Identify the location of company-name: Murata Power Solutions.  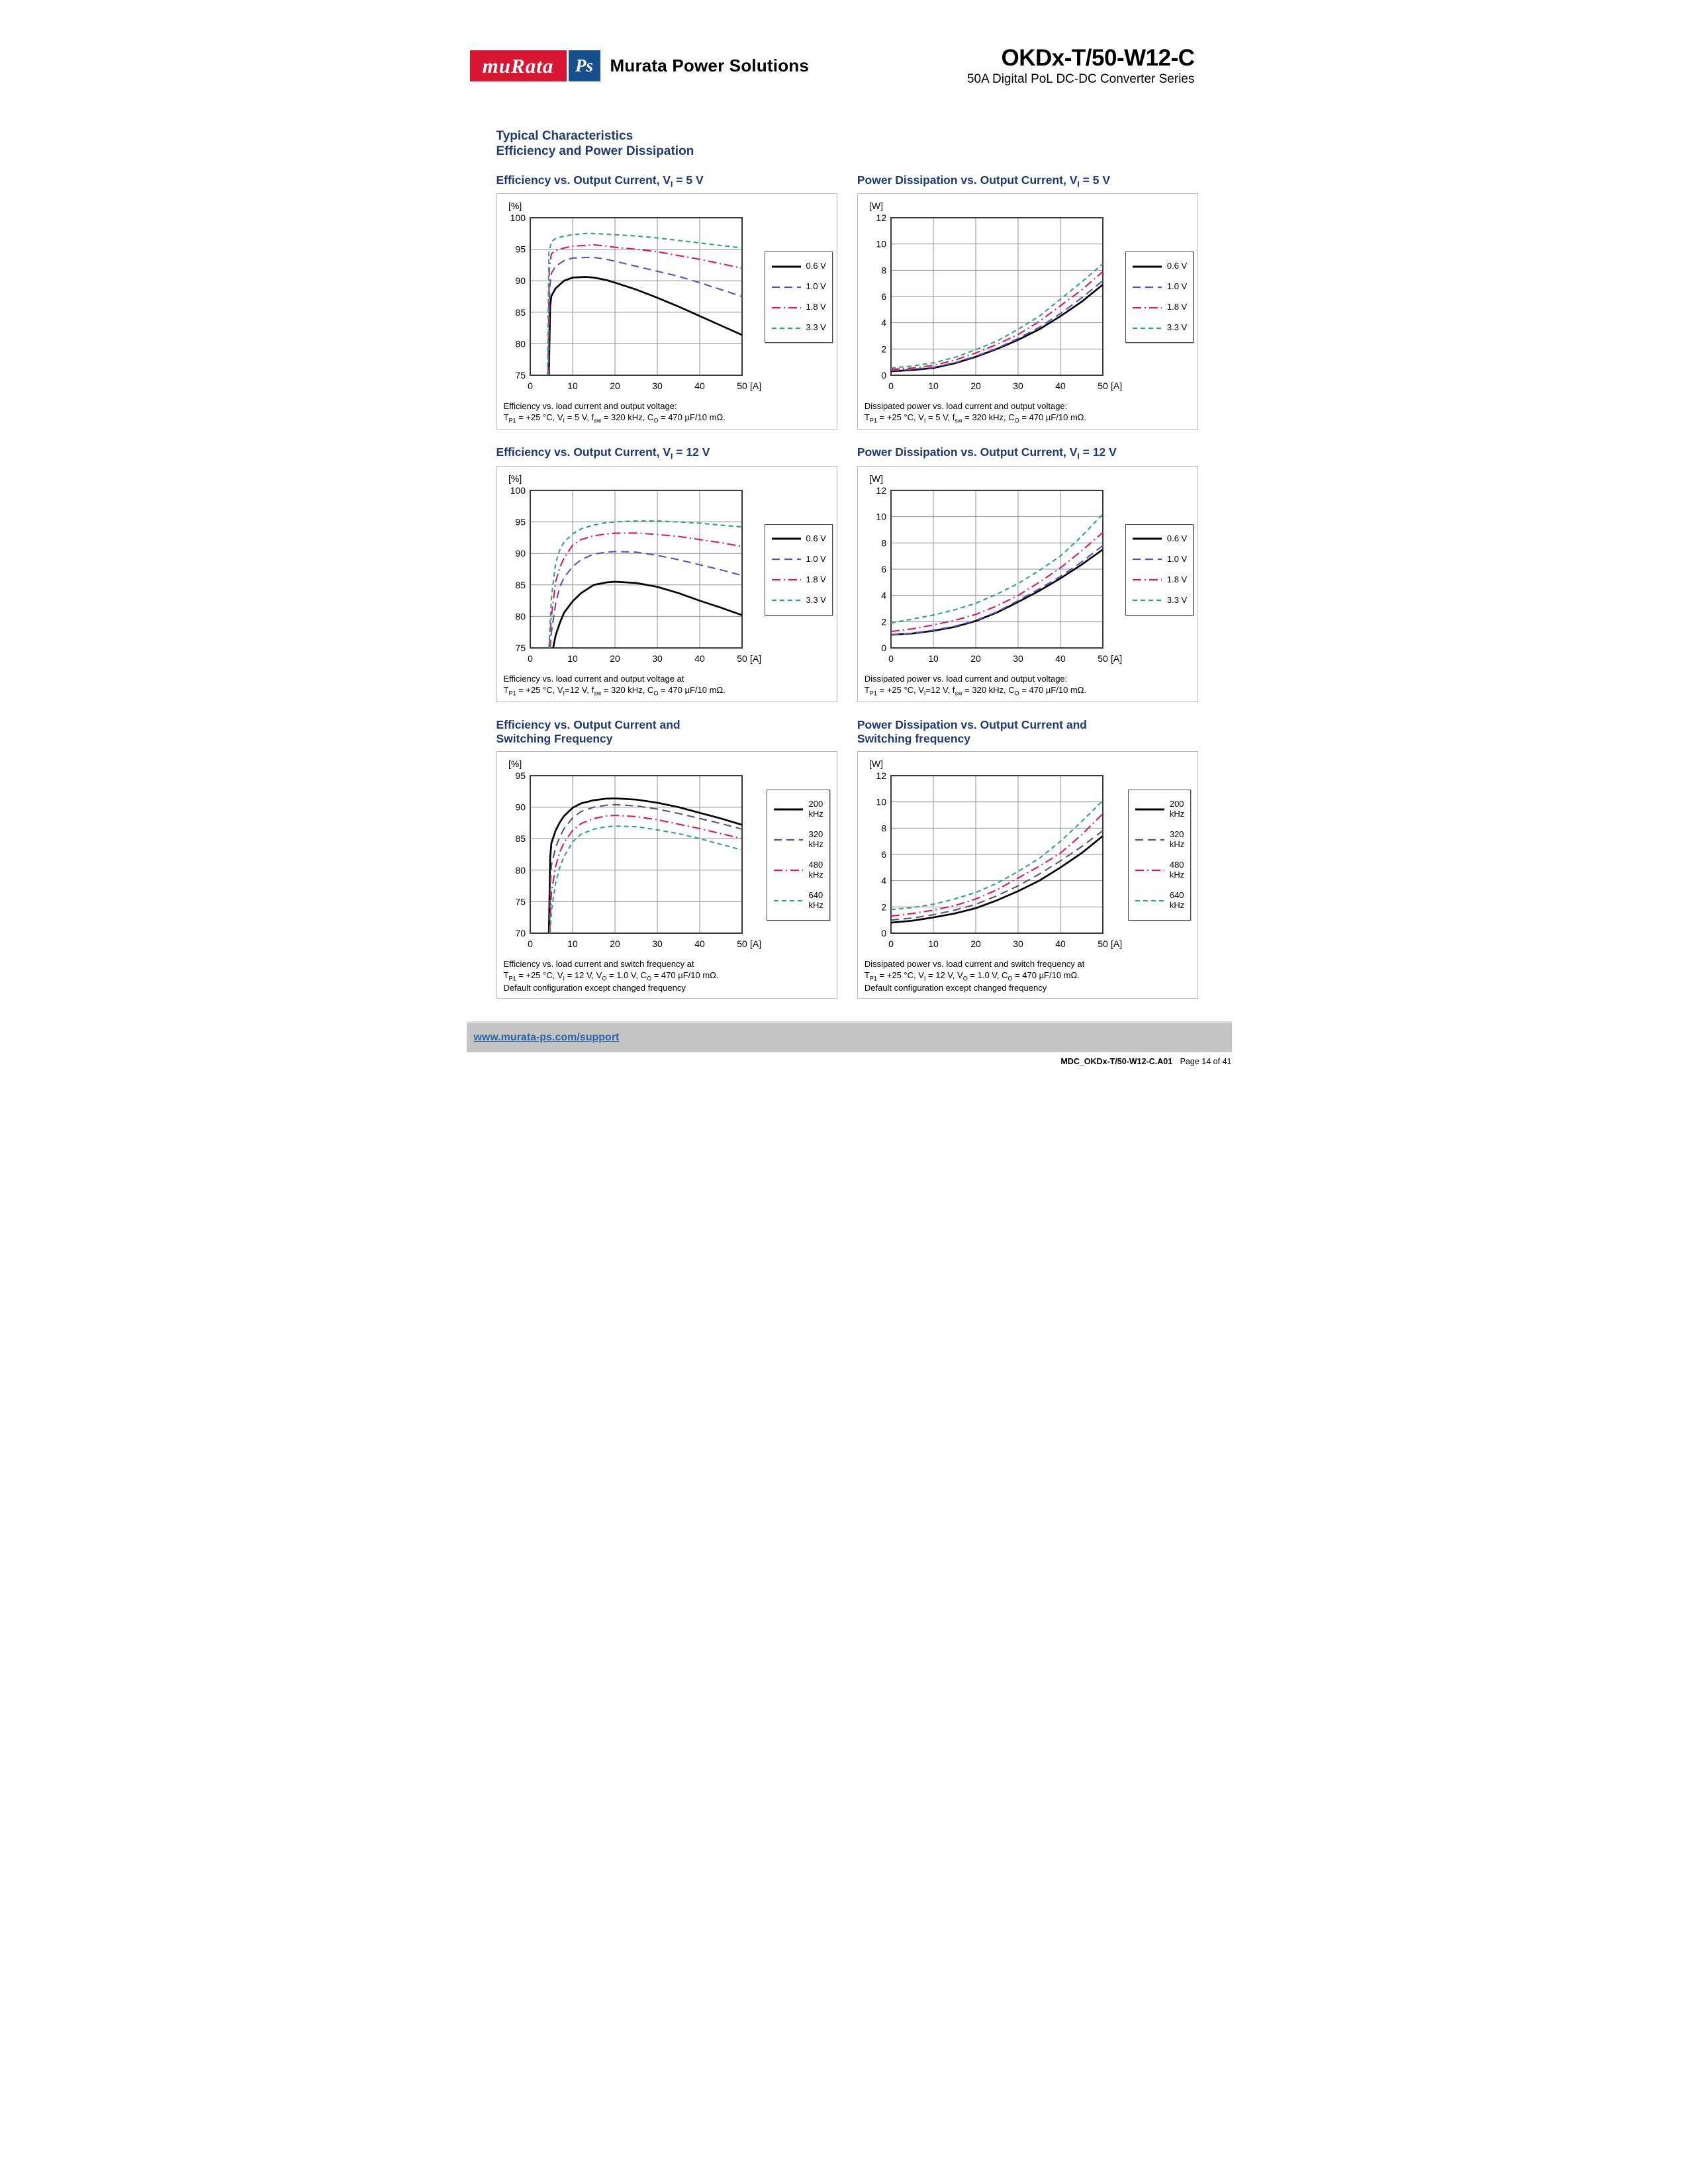
(710, 65).